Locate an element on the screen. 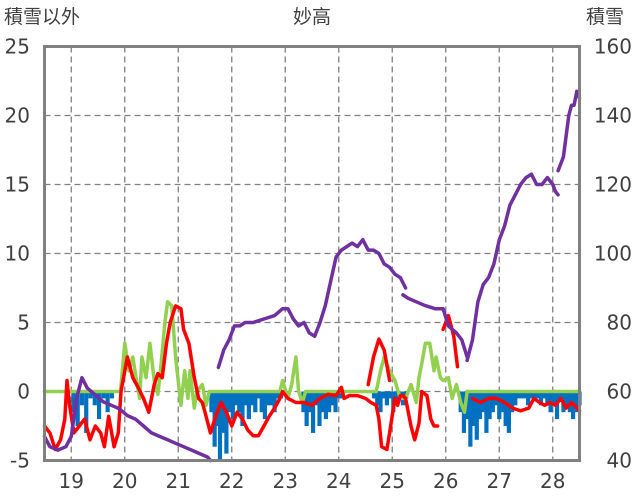 This screenshot has width=636, height=501. left-axis-label: 積雪以外 is located at coordinates (42, 17).